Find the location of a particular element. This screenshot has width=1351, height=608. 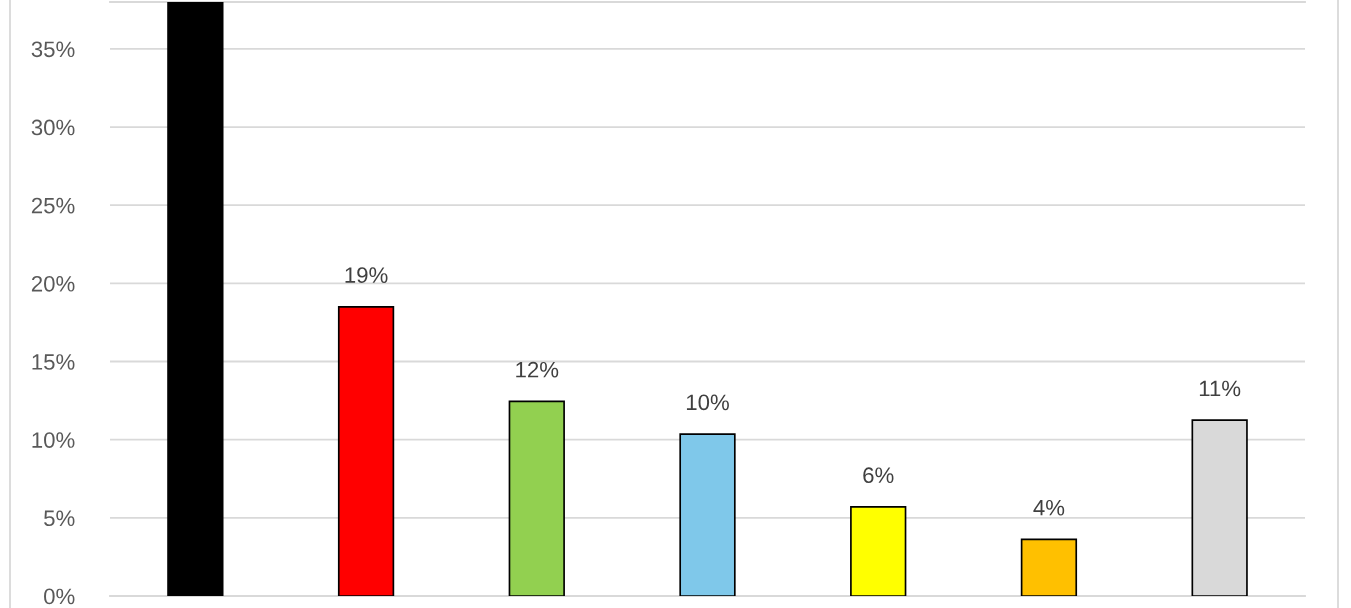

y-tick-label: 20% is located at coordinates (53, 283).